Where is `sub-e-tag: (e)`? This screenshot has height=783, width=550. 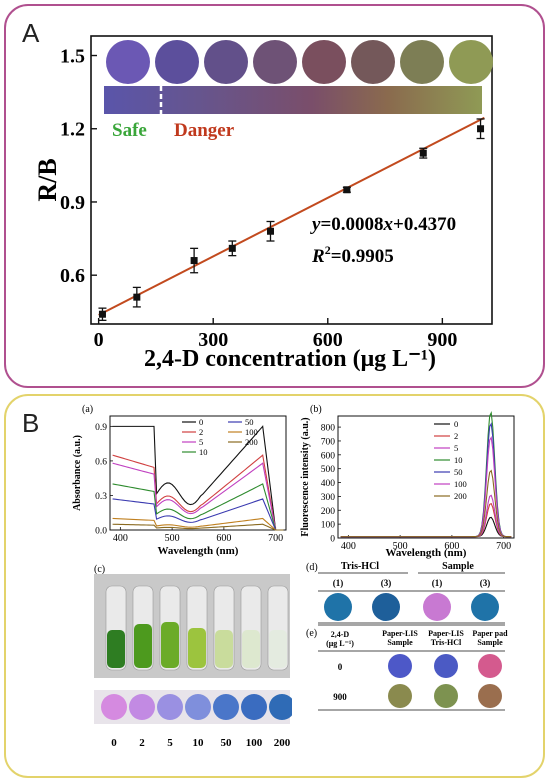 sub-e-tag: (e) is located at coordinates (311, 633).